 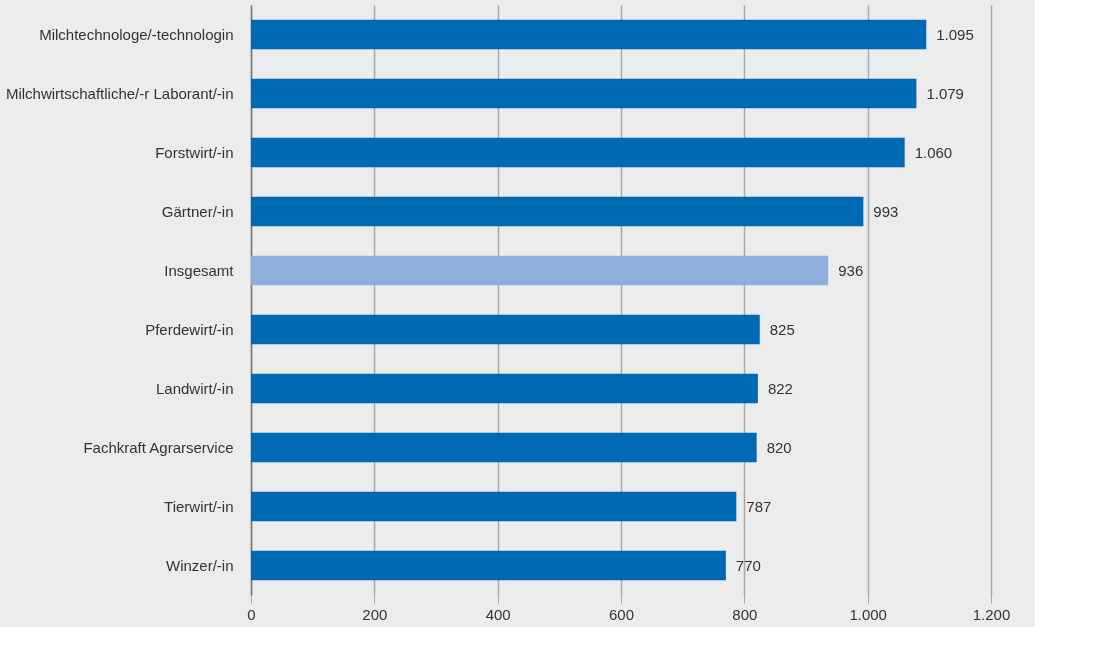 I want to click on y-tick-label: Pferdewirt/-in, so click(x=189, y=329).